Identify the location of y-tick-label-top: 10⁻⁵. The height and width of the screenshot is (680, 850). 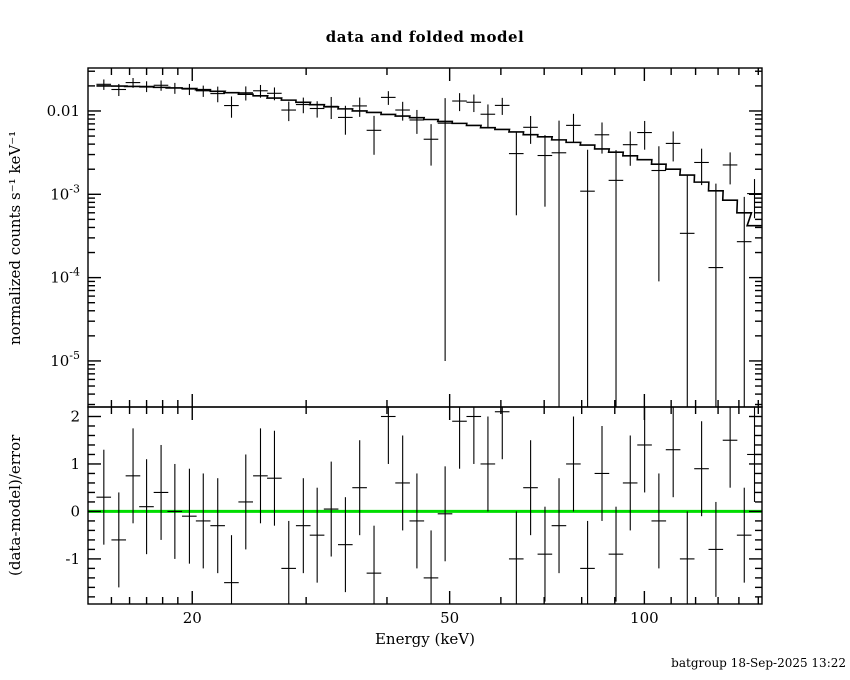
(65, 359).